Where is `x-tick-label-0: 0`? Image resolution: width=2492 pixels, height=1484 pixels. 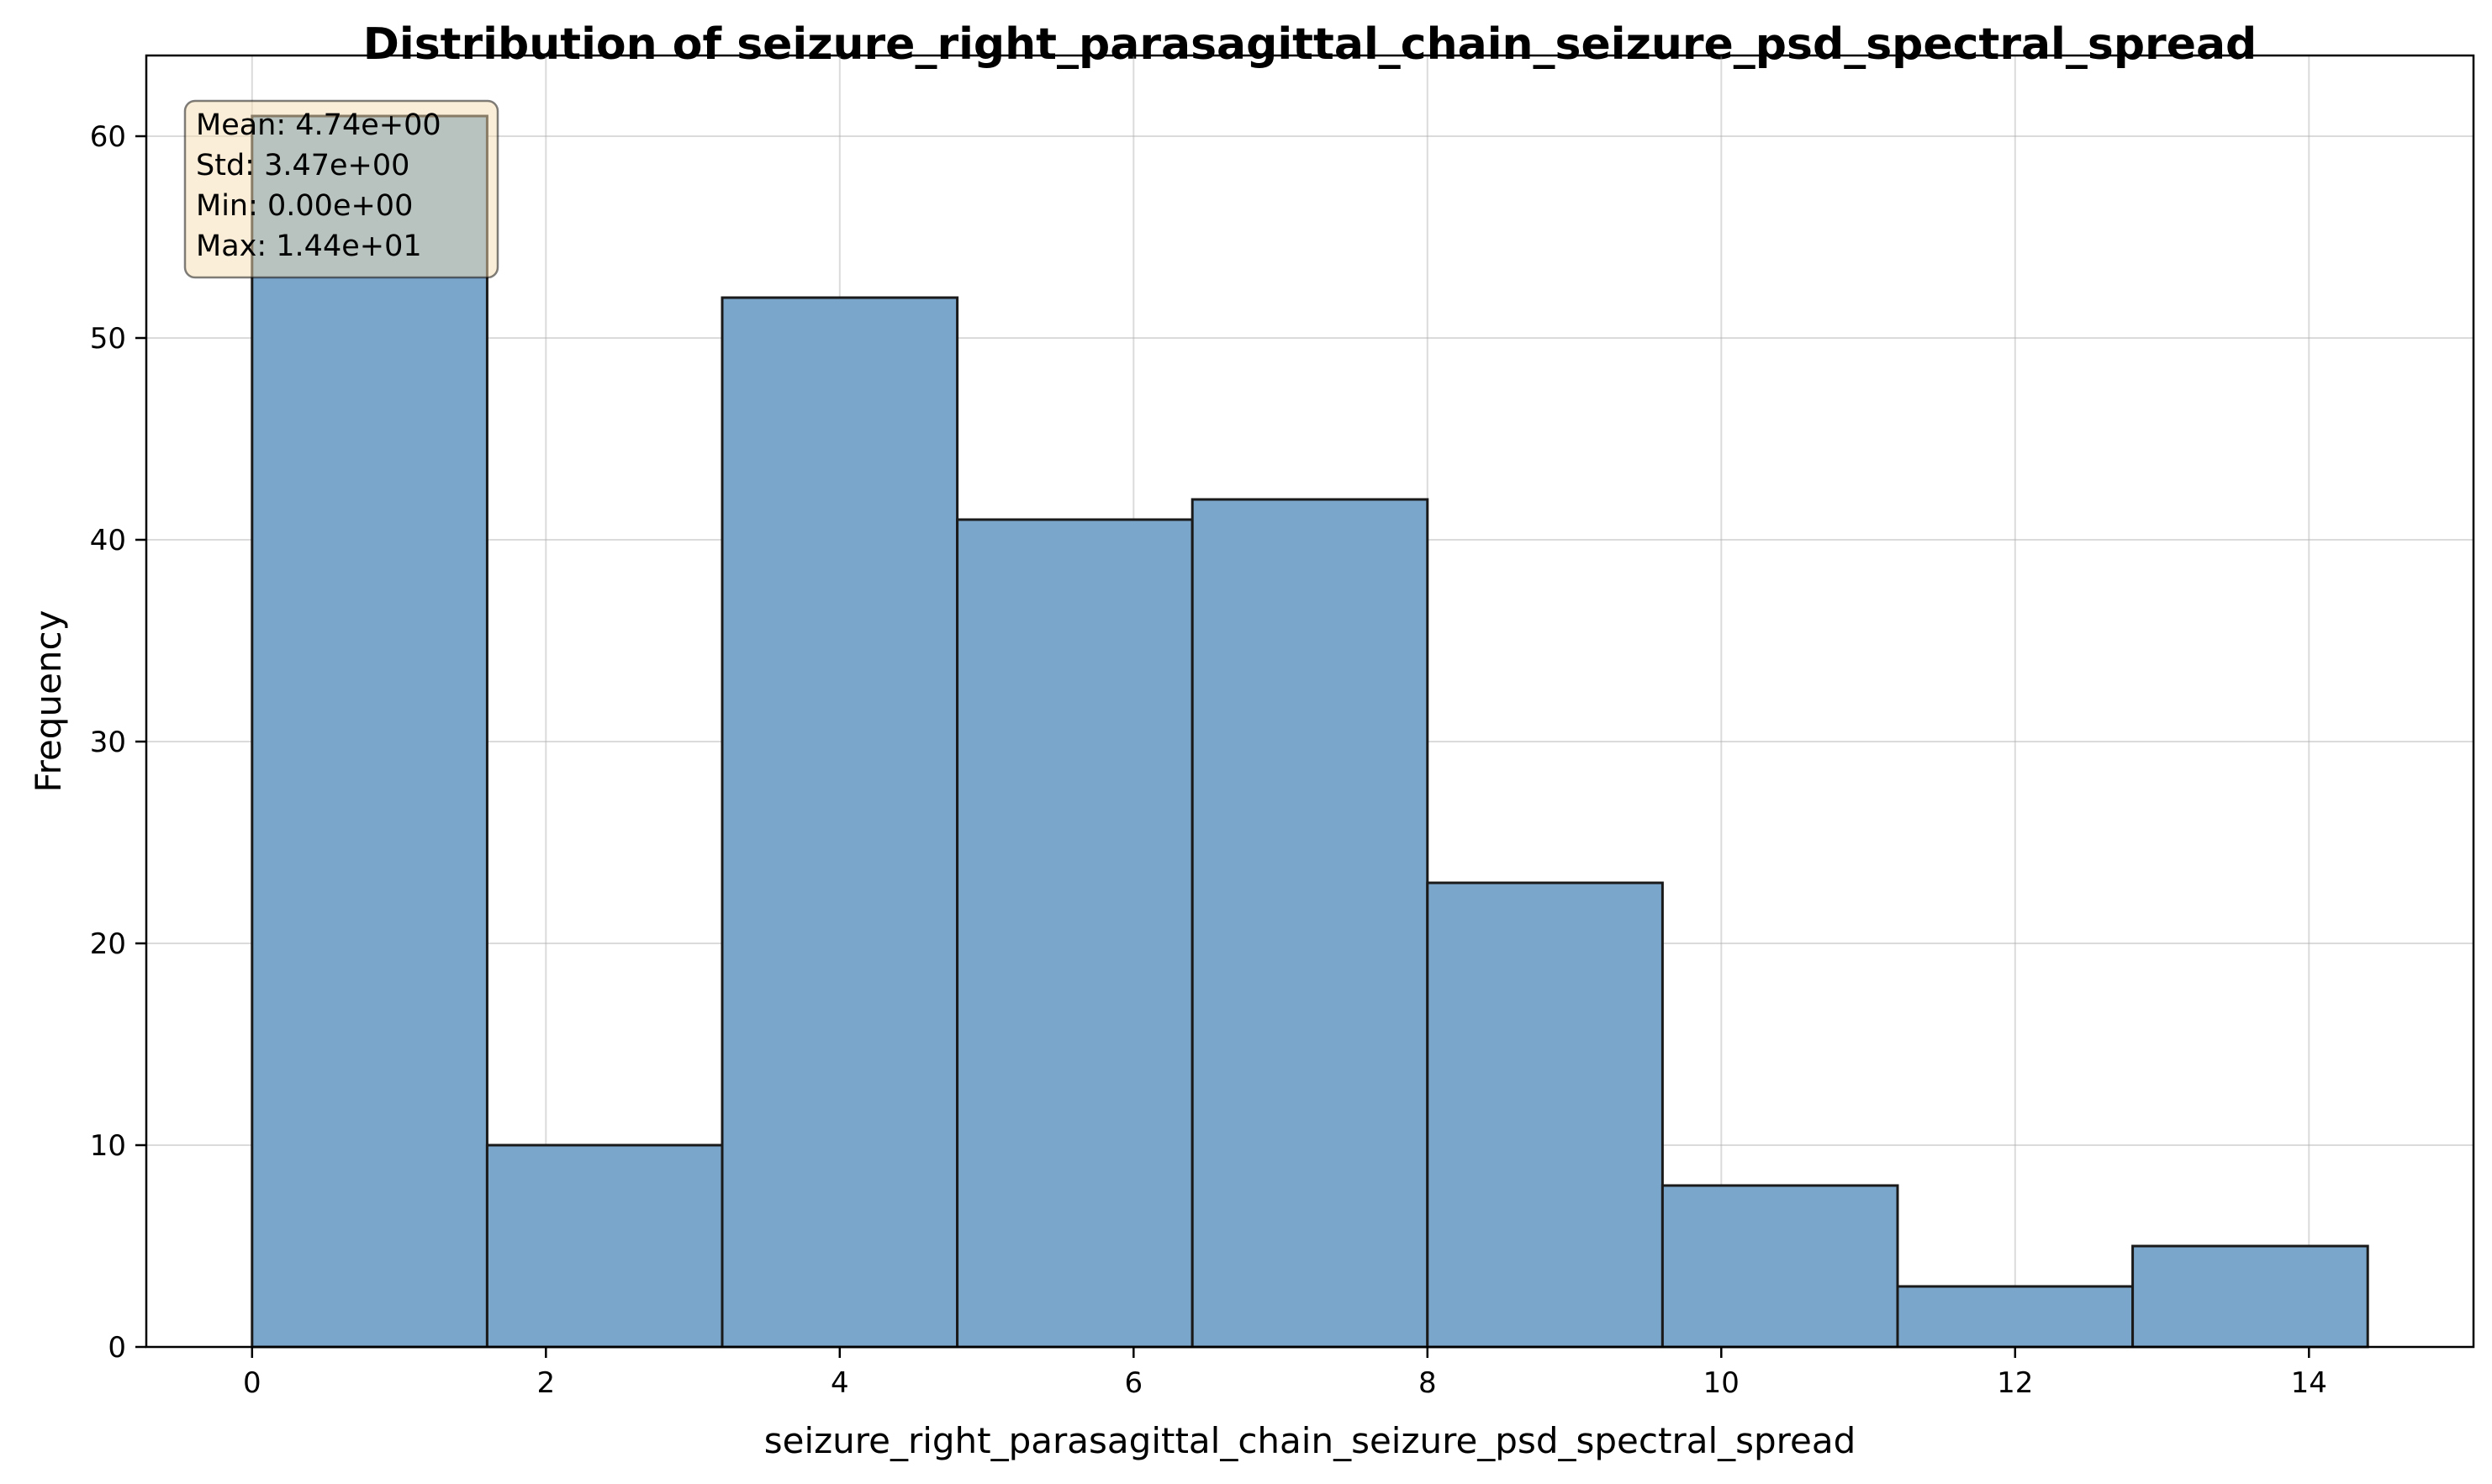
x-tick-label-0: 0 is located at coordinates (252, 1383).